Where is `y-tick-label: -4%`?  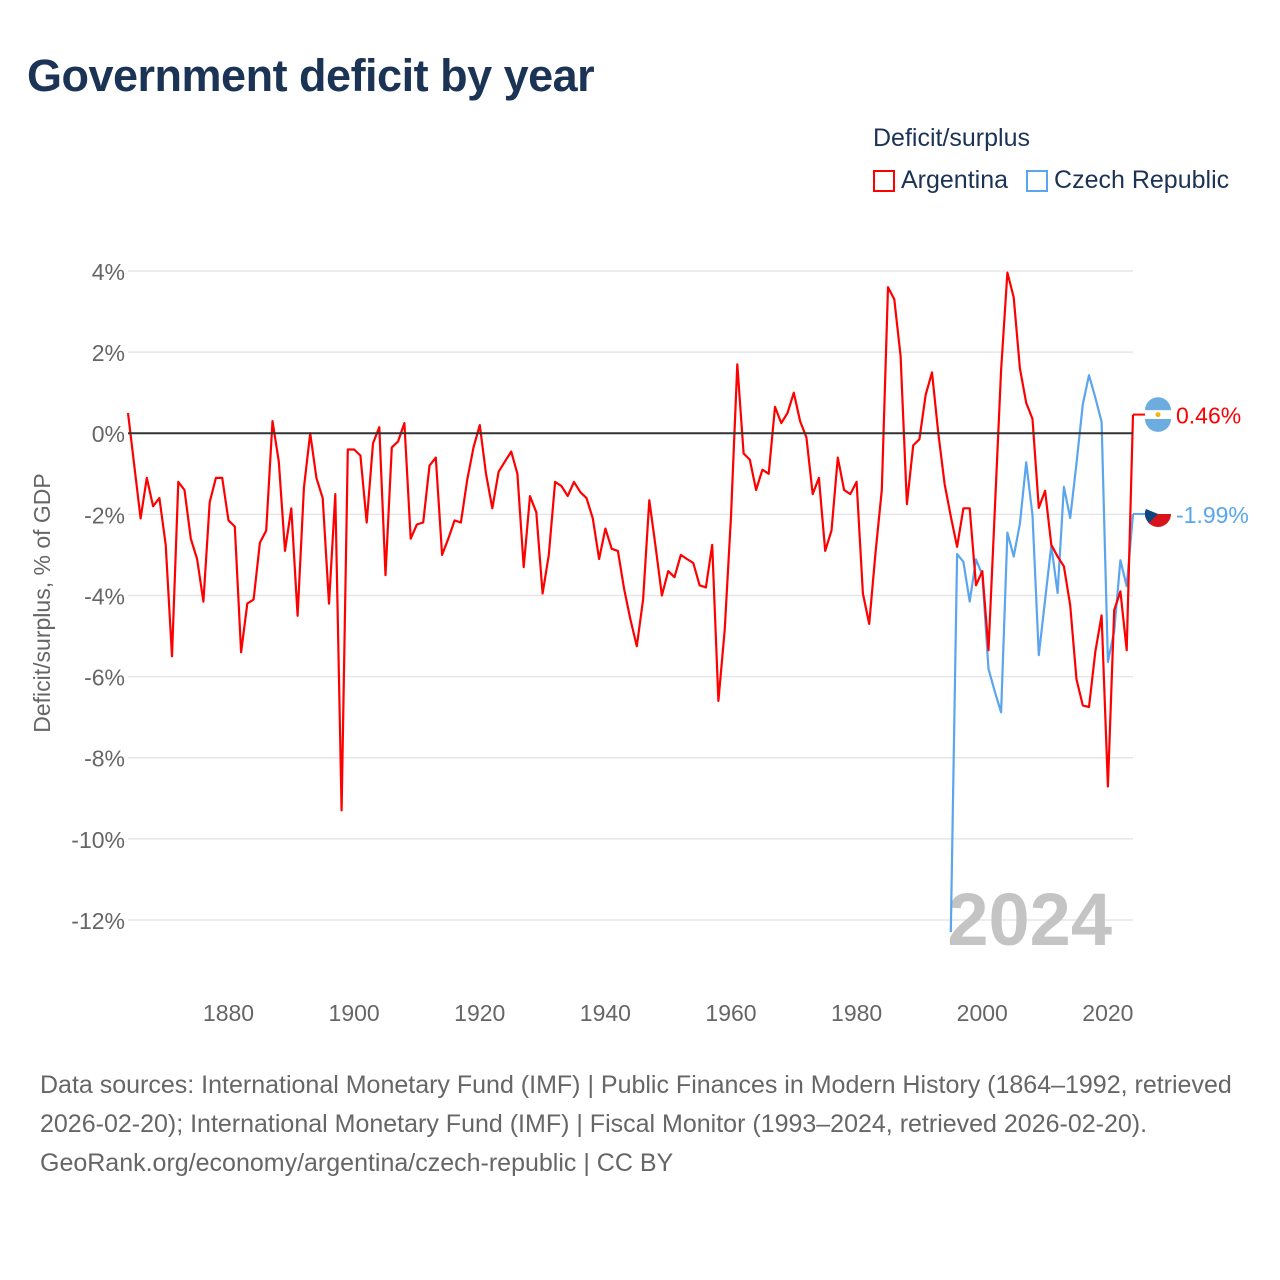 y-tick-label: -4% is located at coordinates (104, 596).